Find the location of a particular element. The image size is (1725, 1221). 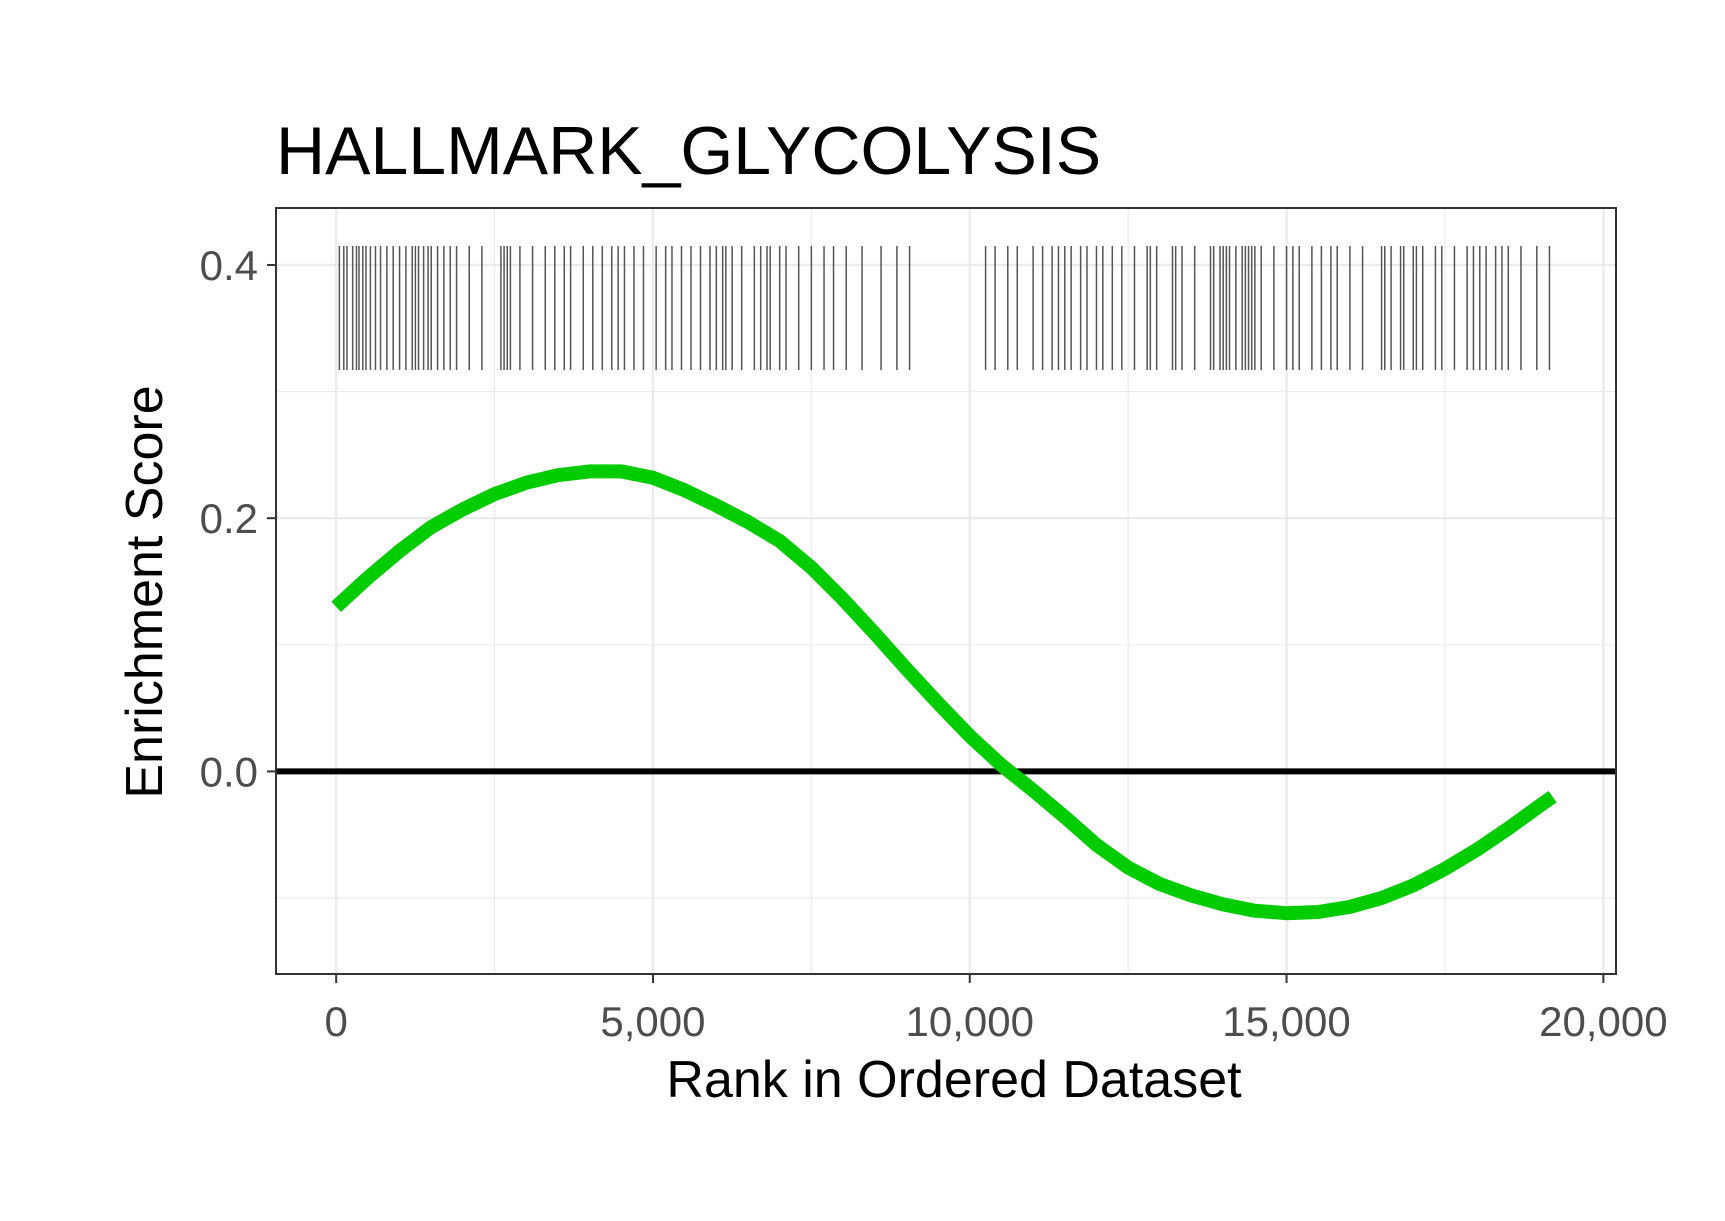

y-axis-title: Enrichment Score is located at coordinates (145, 591).